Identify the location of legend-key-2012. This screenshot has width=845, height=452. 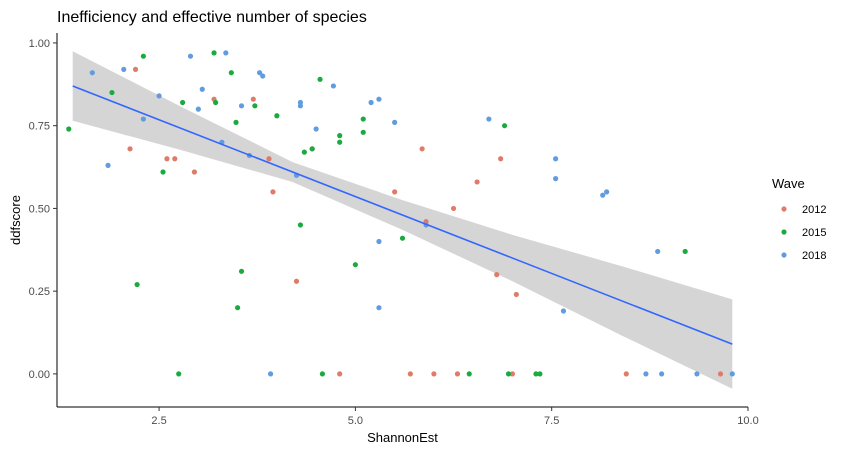
(784, 209).